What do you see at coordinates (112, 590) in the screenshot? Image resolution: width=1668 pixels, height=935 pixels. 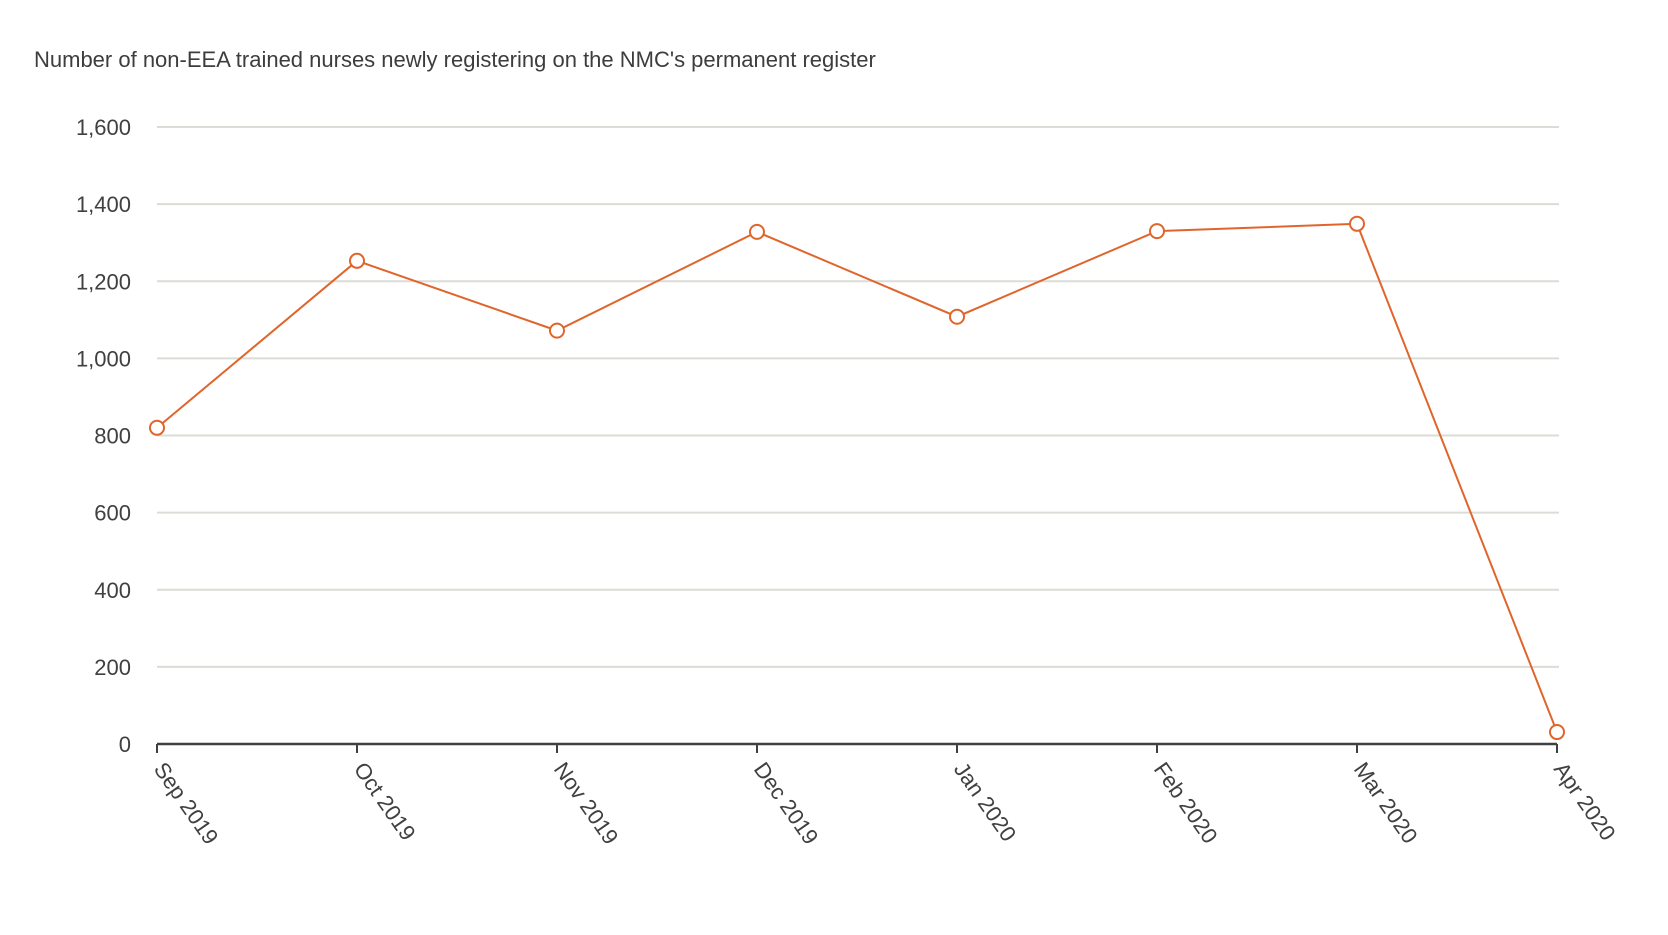 I see `y-tick-label: 400` at bounding box center [112, 590].